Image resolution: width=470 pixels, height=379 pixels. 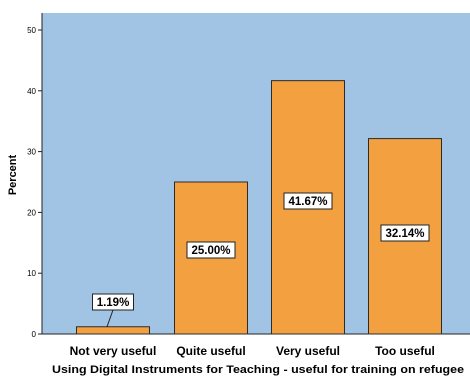 I want to click on data-label-leader, so click(x=110, y=318).